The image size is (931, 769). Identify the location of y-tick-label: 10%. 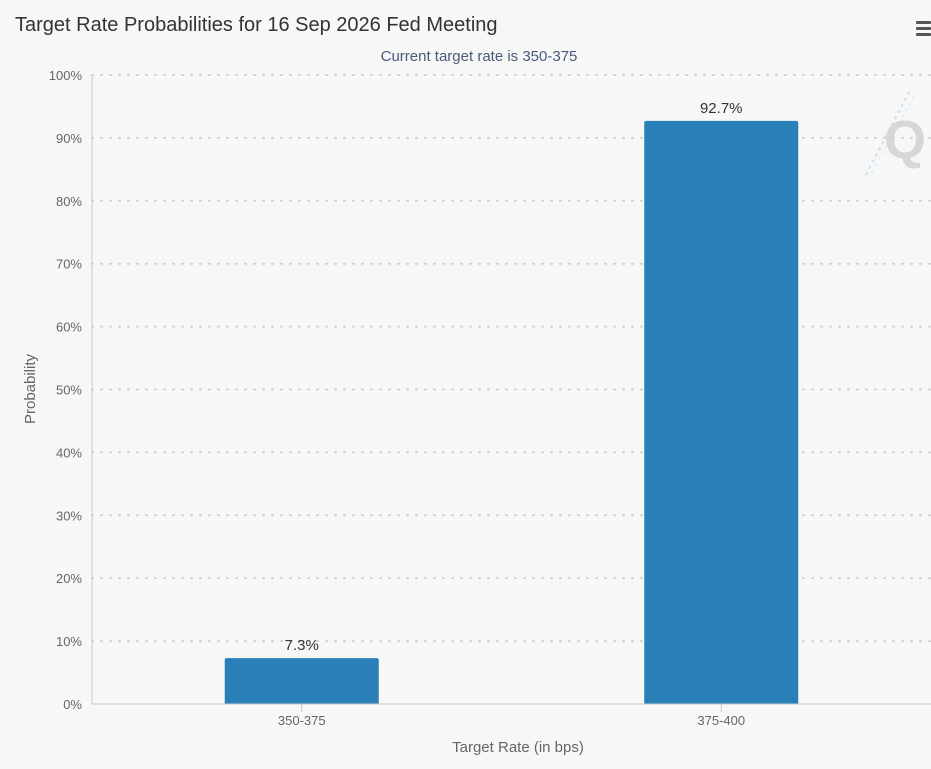
(69, 641).